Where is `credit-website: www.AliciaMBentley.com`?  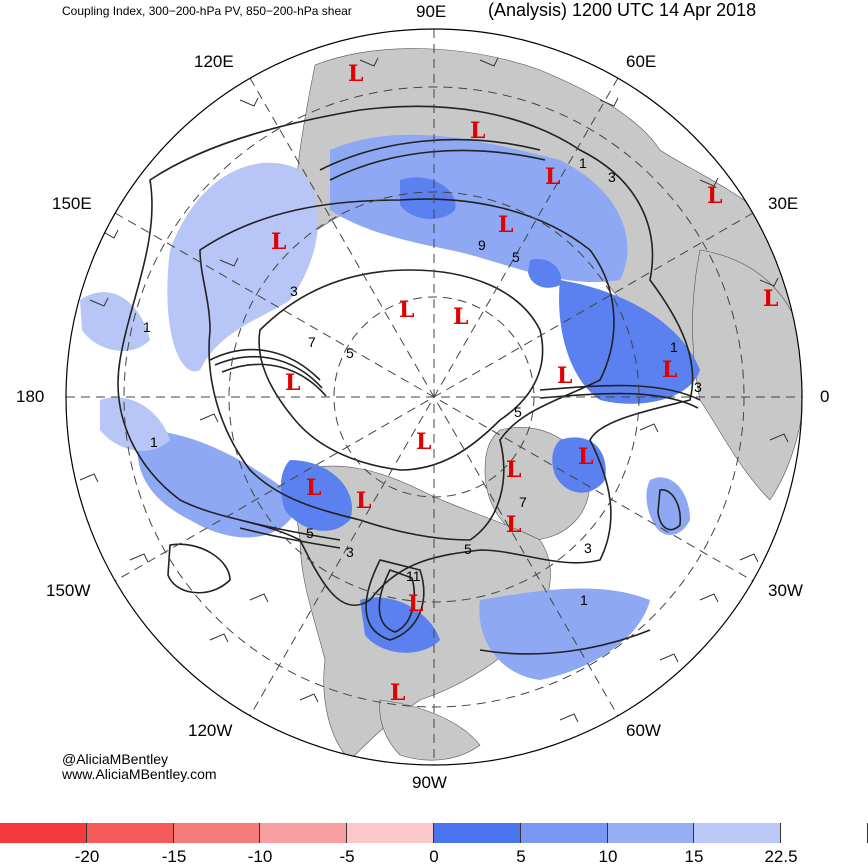
credit-website: www.AliciaMBentley.com is located at coordinates (139, 774).